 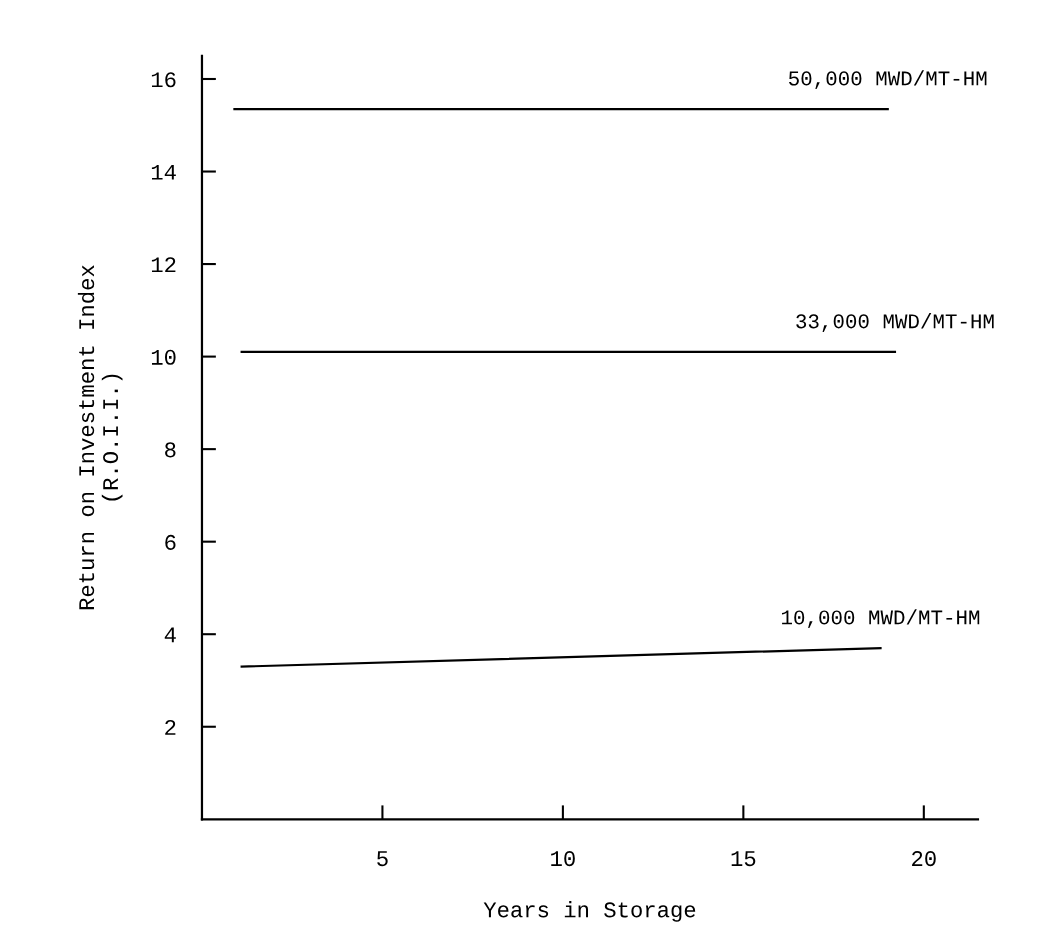 I want to click on series-label: 50,000 MWD/MT-HM, so click(x=888, y=79).